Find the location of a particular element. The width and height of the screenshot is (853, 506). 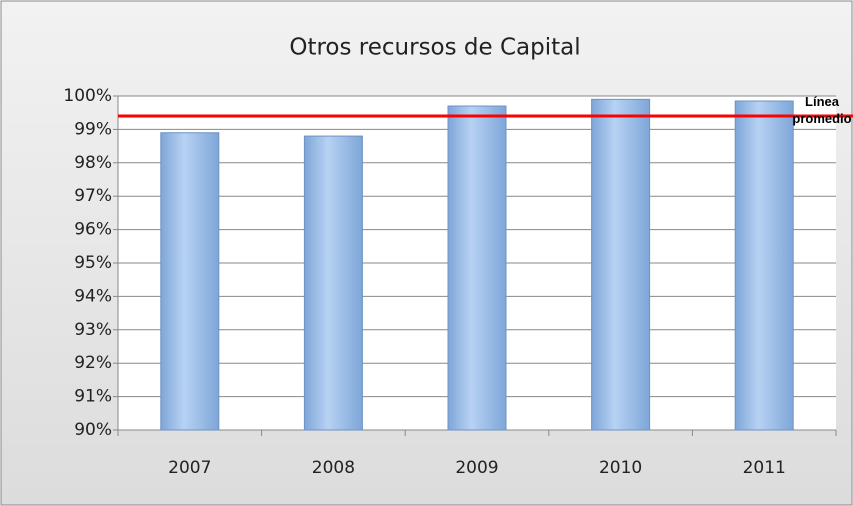

x-tick-label: 2007 is located at coordinates (189, 468).